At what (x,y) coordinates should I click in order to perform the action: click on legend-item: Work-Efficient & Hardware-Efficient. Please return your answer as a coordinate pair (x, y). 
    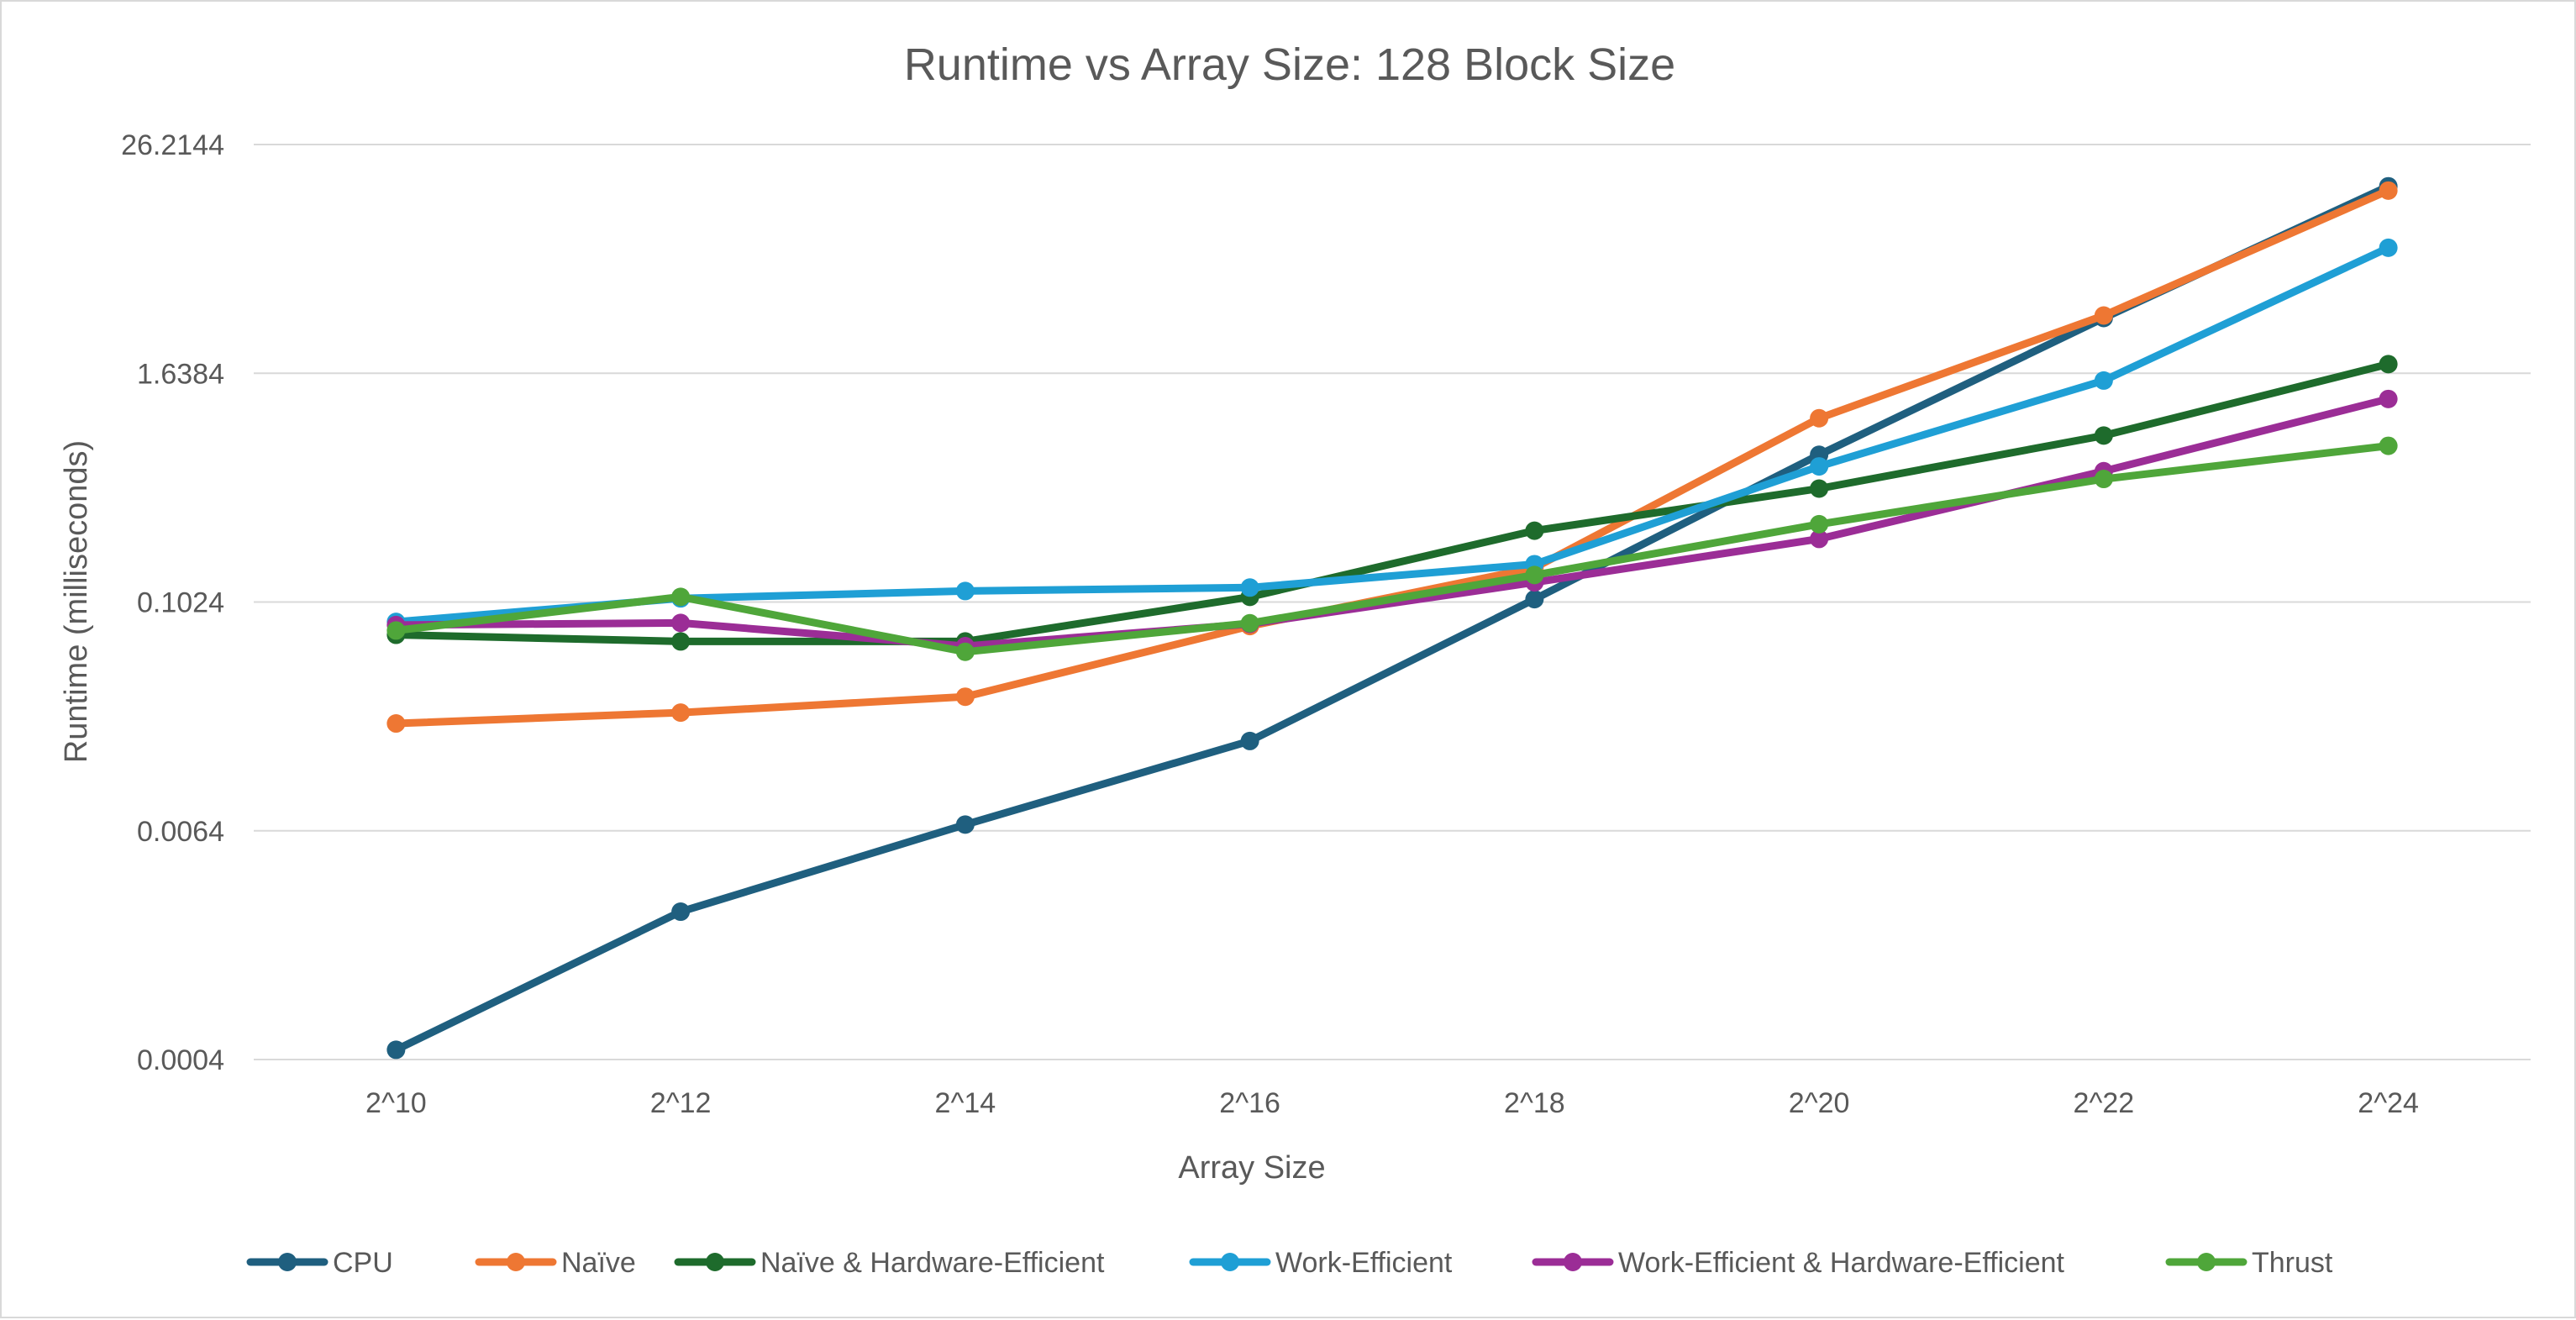
    Looking at the image, I should click on (1798, 1263).